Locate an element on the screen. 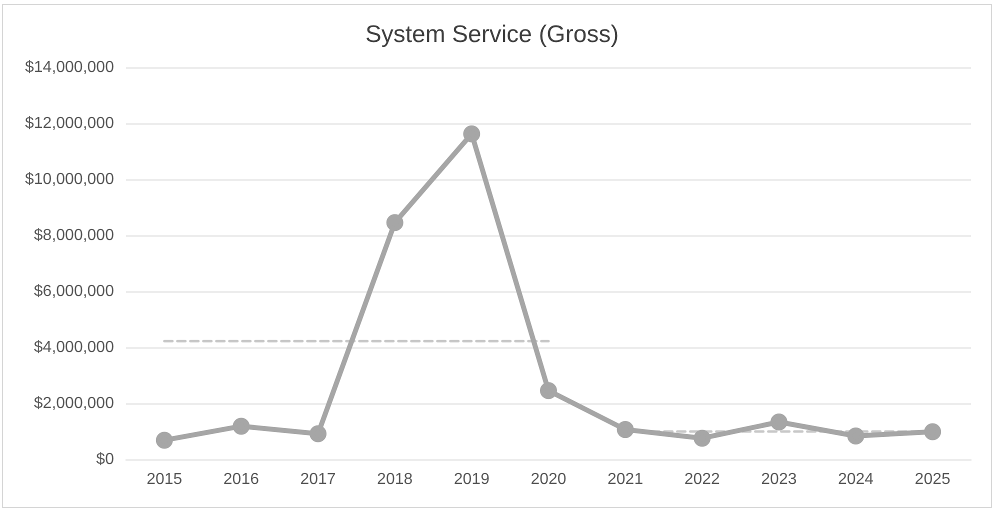 The image size is (997, 512). y-tick-label: $8,000,000 is located at coordinates (74, 235).